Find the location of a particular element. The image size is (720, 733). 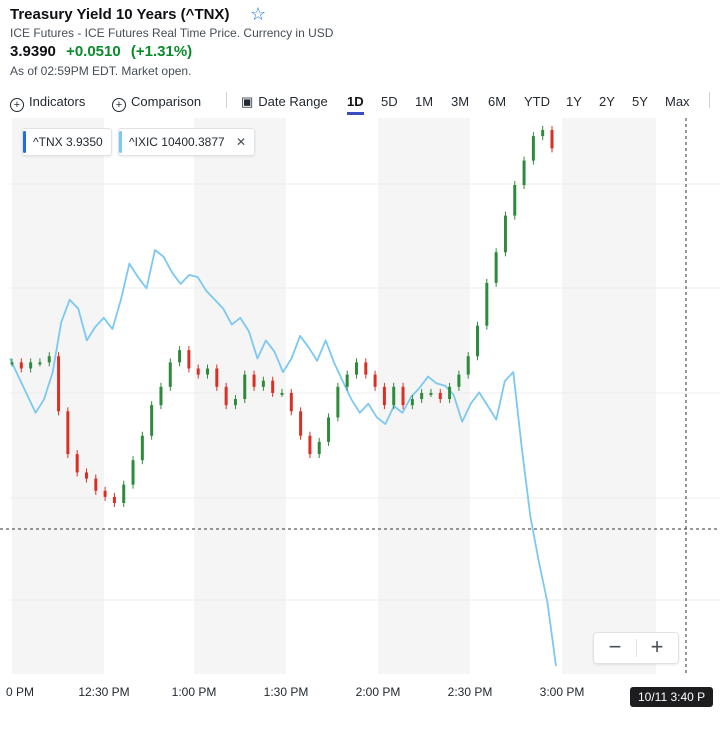

range-tab-ytd: YTD is located at coordinates (537, 101).